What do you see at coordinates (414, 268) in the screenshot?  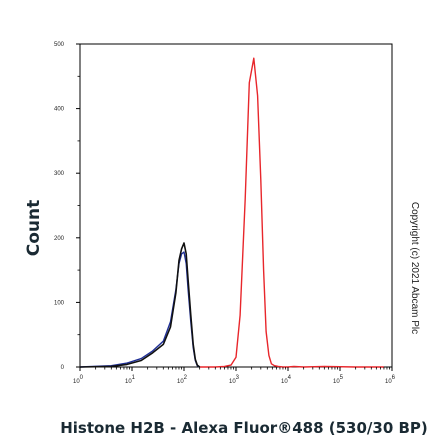 I see `copyright-notice: Copyright (c) 2021 Abcam Plc` at bounding box center [414, 268].